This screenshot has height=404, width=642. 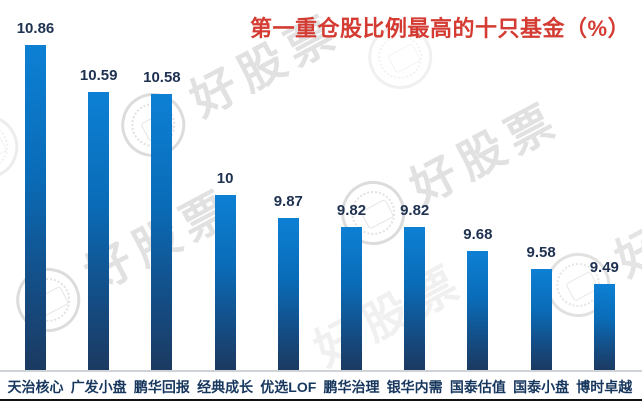 What do you see at coordinates (288, 387) in the screenshot?
I see `category-label: 优选LOF` at bounding box center [288, 387].